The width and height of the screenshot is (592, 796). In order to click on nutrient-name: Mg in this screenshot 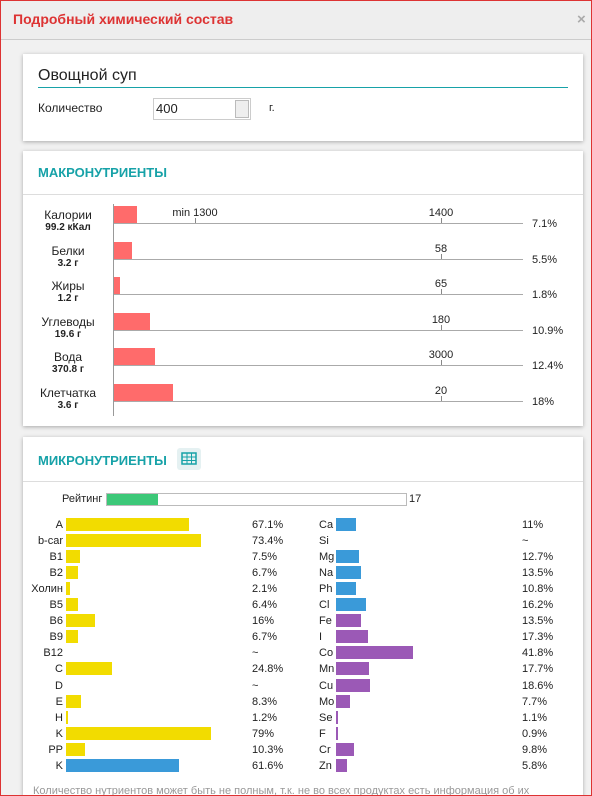, I will do `click(327, 557)`.